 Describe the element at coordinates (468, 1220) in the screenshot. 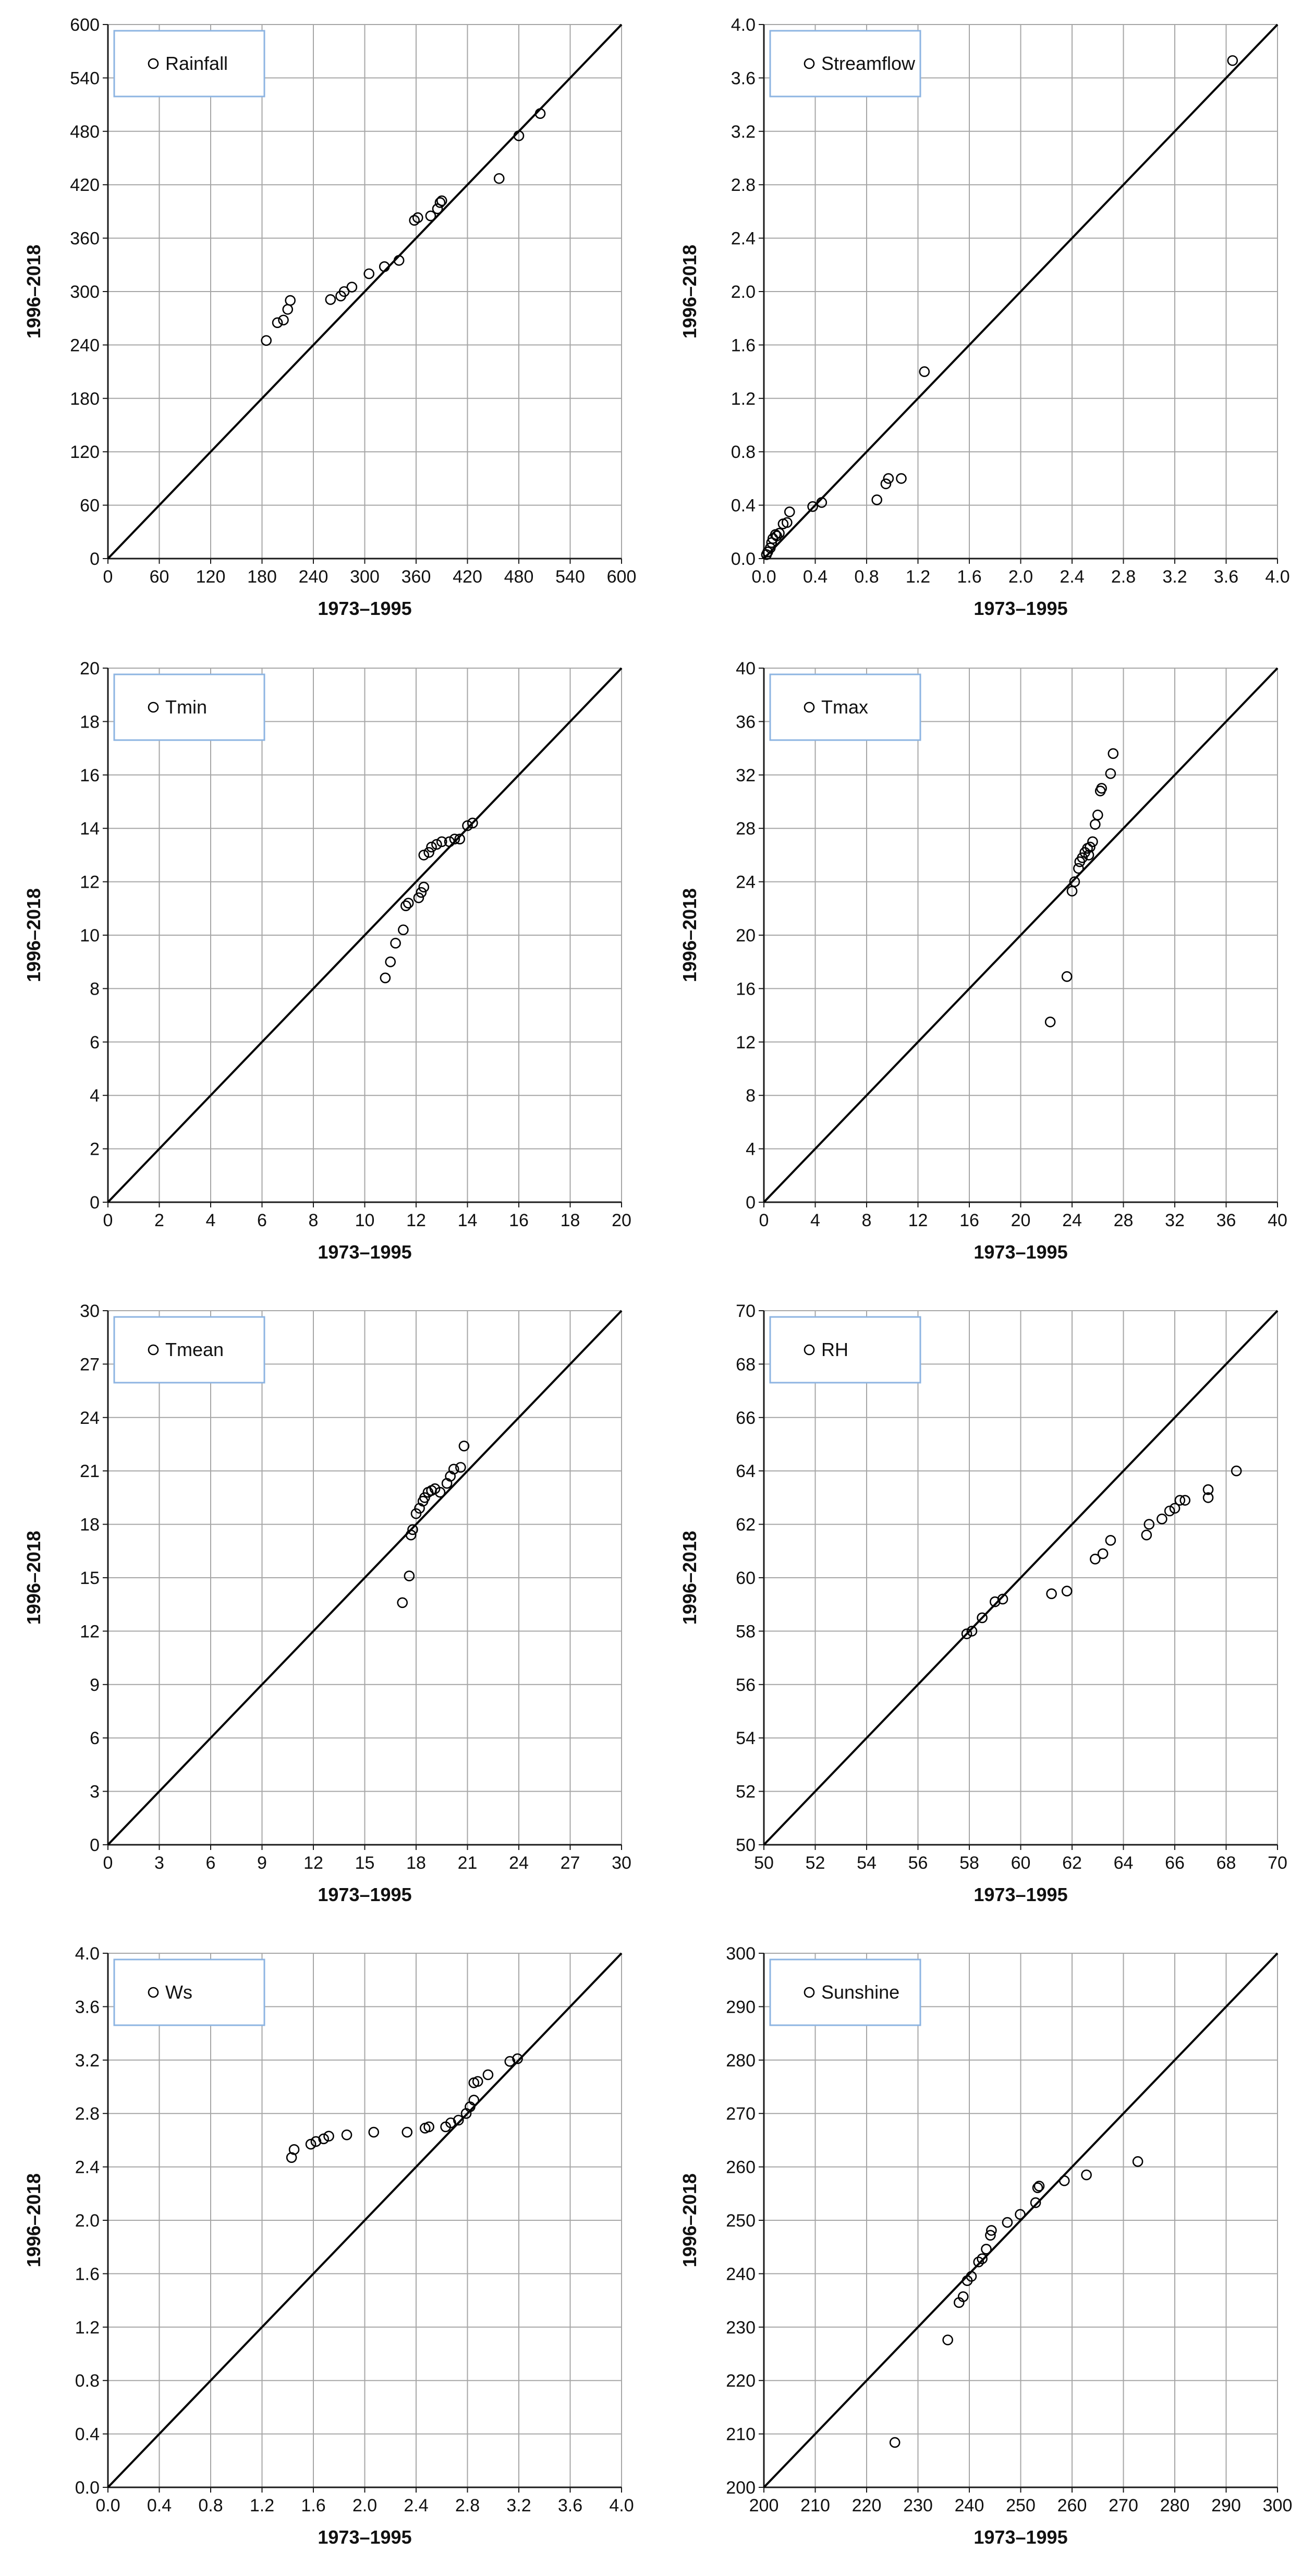

I see `x-tick-label: 14` at that location.